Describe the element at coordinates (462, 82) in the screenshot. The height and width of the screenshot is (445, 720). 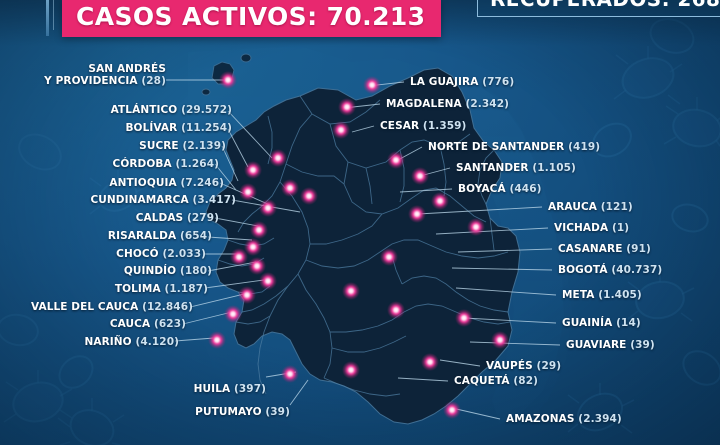
I see `label-la-guajira: LA GUAJIRA (776)` at that location.